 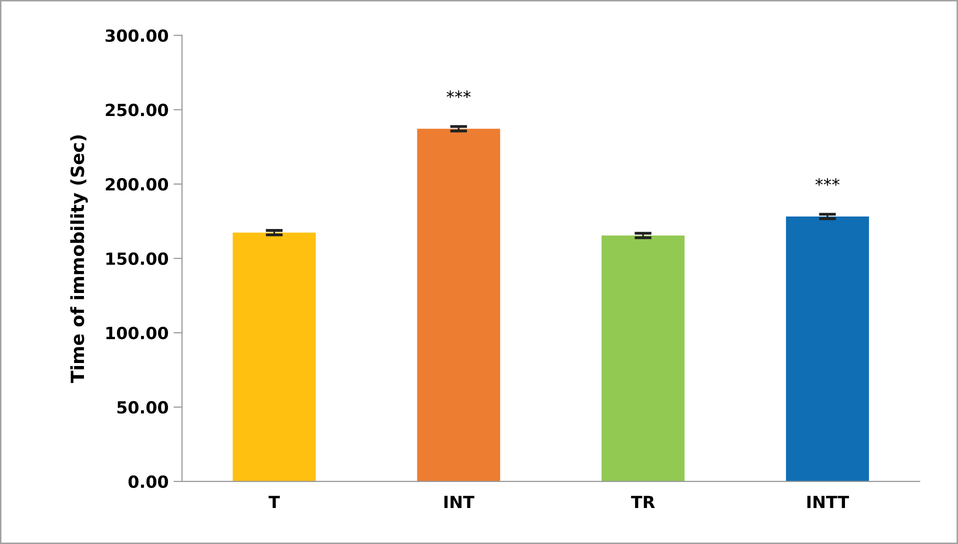 What do you see at coordinates (274, 502) in the screenshot?
I see `x-tick-label: T` at bounding box center [274, 502].